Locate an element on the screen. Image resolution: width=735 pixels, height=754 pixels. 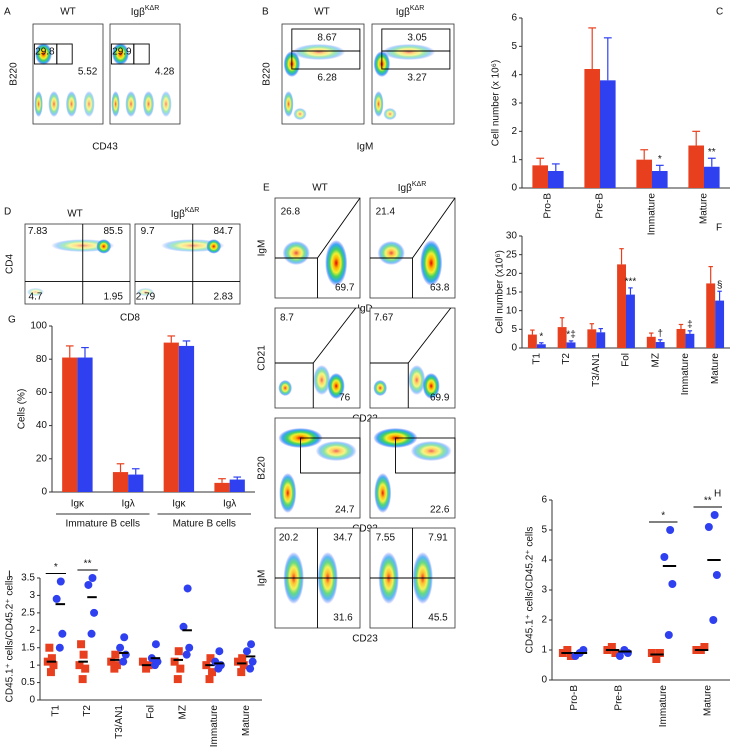
y-axis-label: B220 is located at coordinates (14, 74).